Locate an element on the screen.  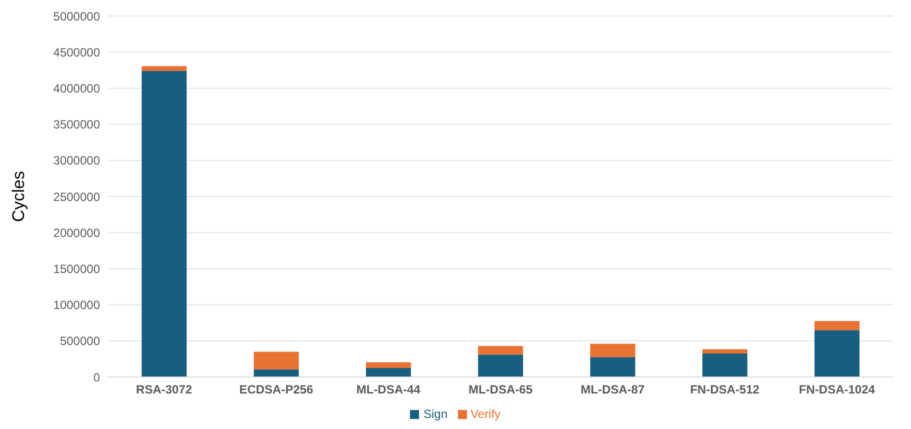
y-tick-label: 500000 is located at coordinates (80, 341).